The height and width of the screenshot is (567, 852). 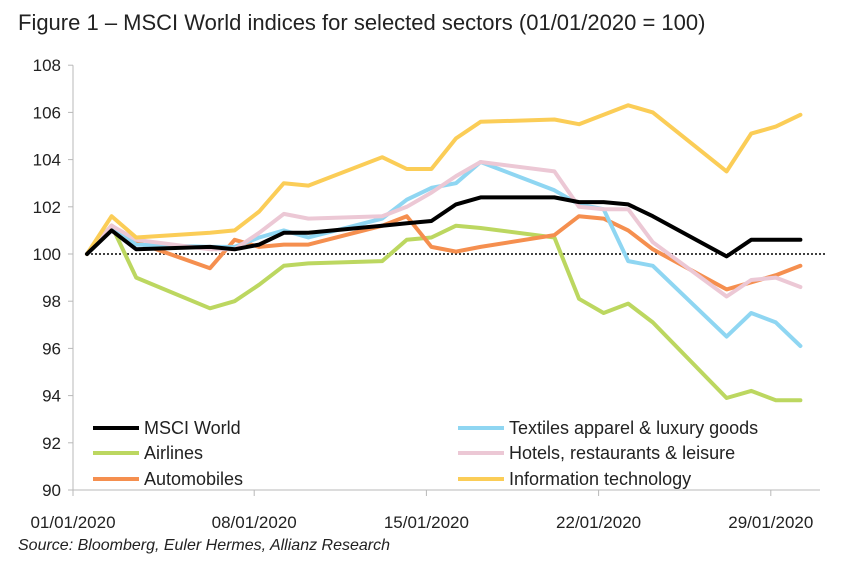 I want to click on legend-label: MSCI World, so click(x=192, y=428).